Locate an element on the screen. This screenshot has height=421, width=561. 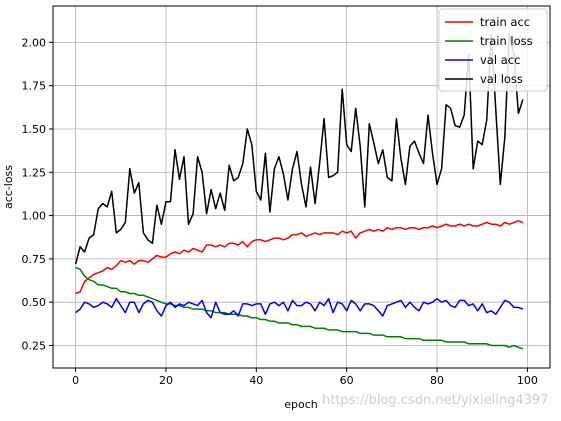
x-tick-label: 40 is located at coordinates (256, 380).